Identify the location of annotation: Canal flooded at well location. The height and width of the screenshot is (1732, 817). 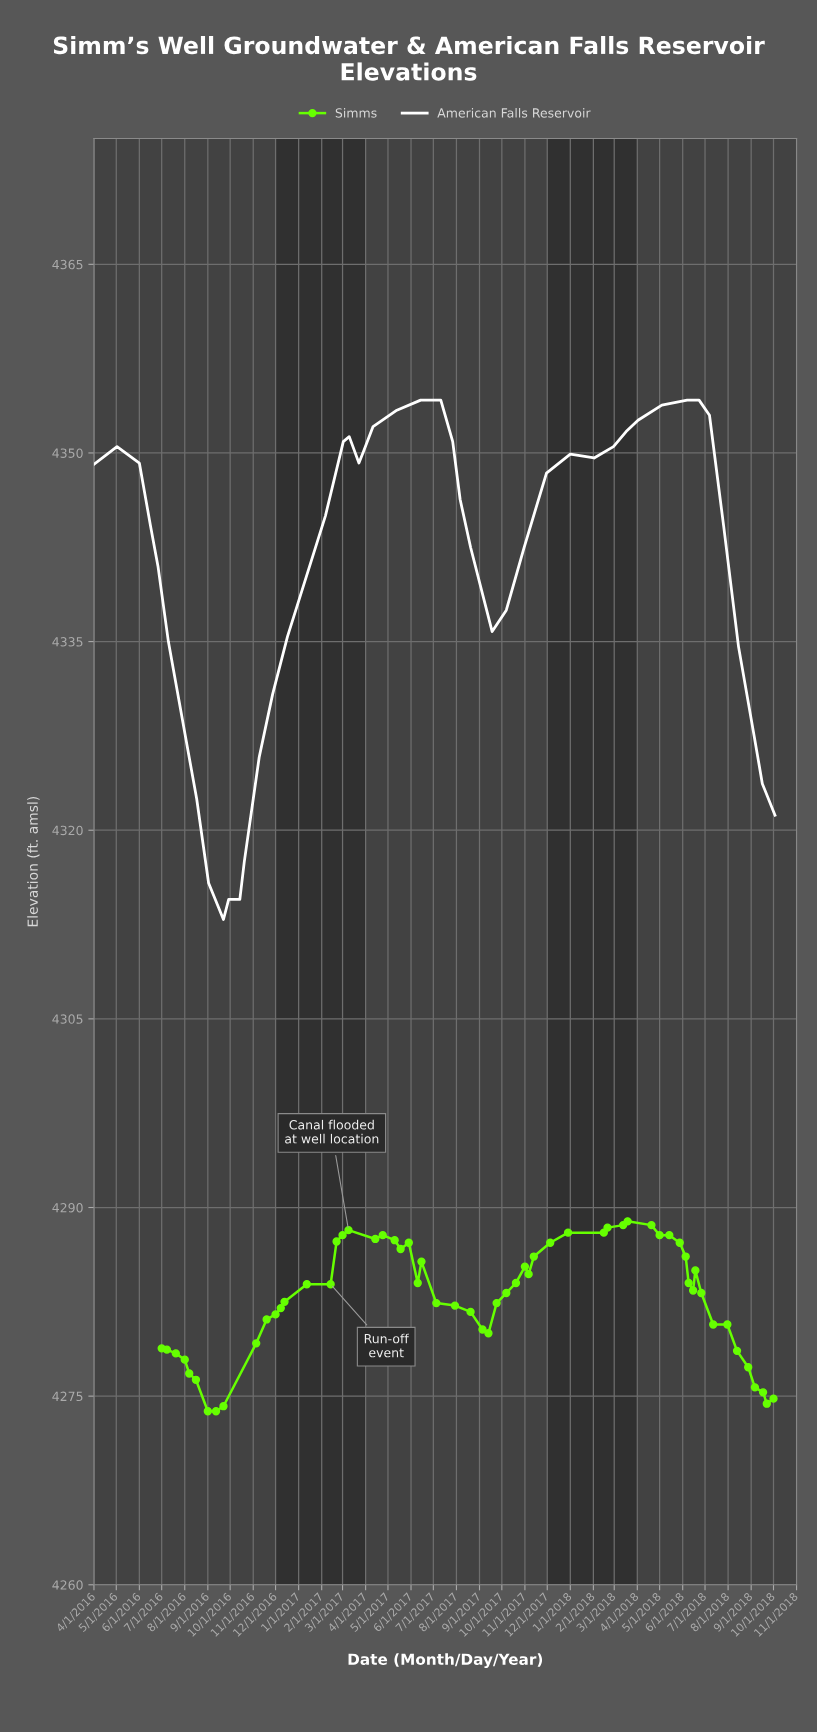
(332, 1131).